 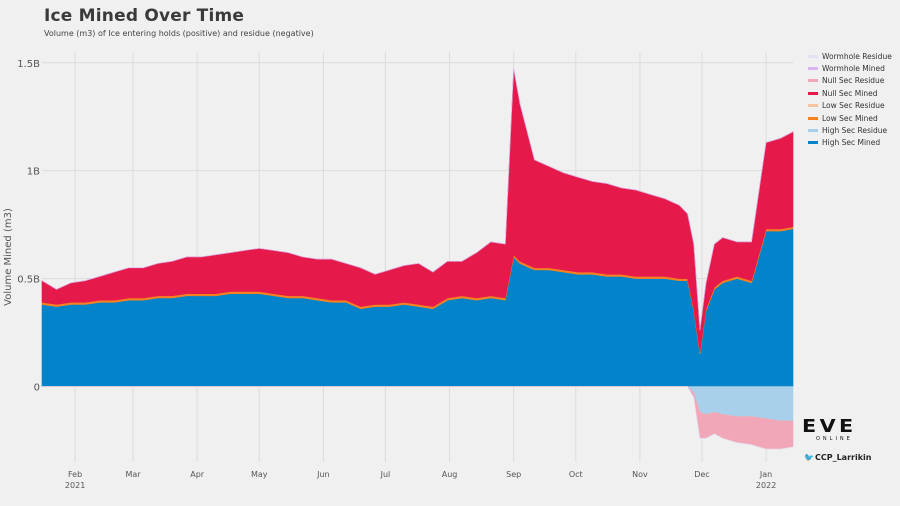 I want to click on y-tick-label: 0, so click(x=37, y=387).